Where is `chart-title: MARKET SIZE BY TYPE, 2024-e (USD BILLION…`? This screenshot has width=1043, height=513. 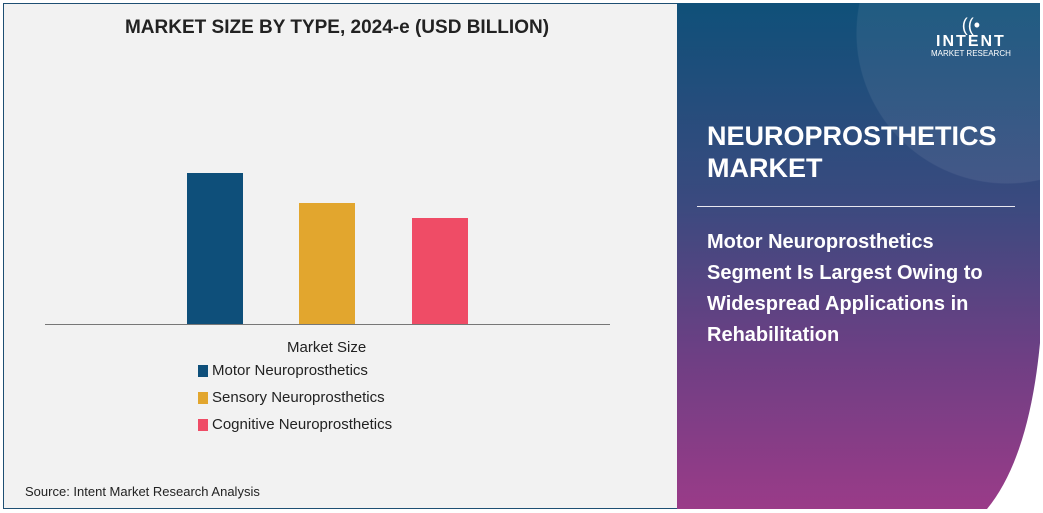
chart-title: MARKET SIZE BY TYPE, 2024-e (USD BILLION… is located at coordinates (337, 27).